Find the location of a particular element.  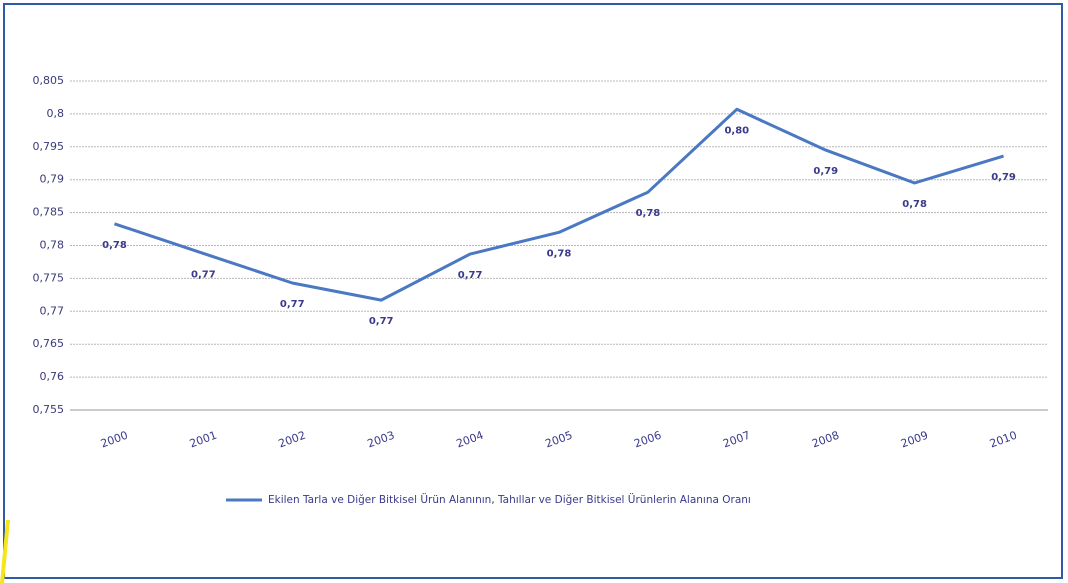

x-tick-label: 2002 is located at coordinates (292, 440).